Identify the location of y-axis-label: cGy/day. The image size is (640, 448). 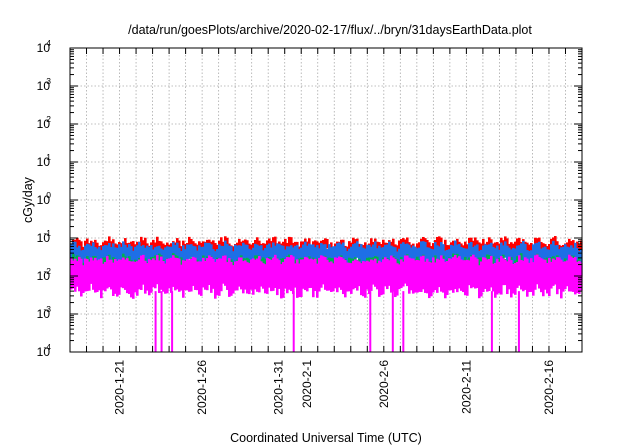
(28, 199).